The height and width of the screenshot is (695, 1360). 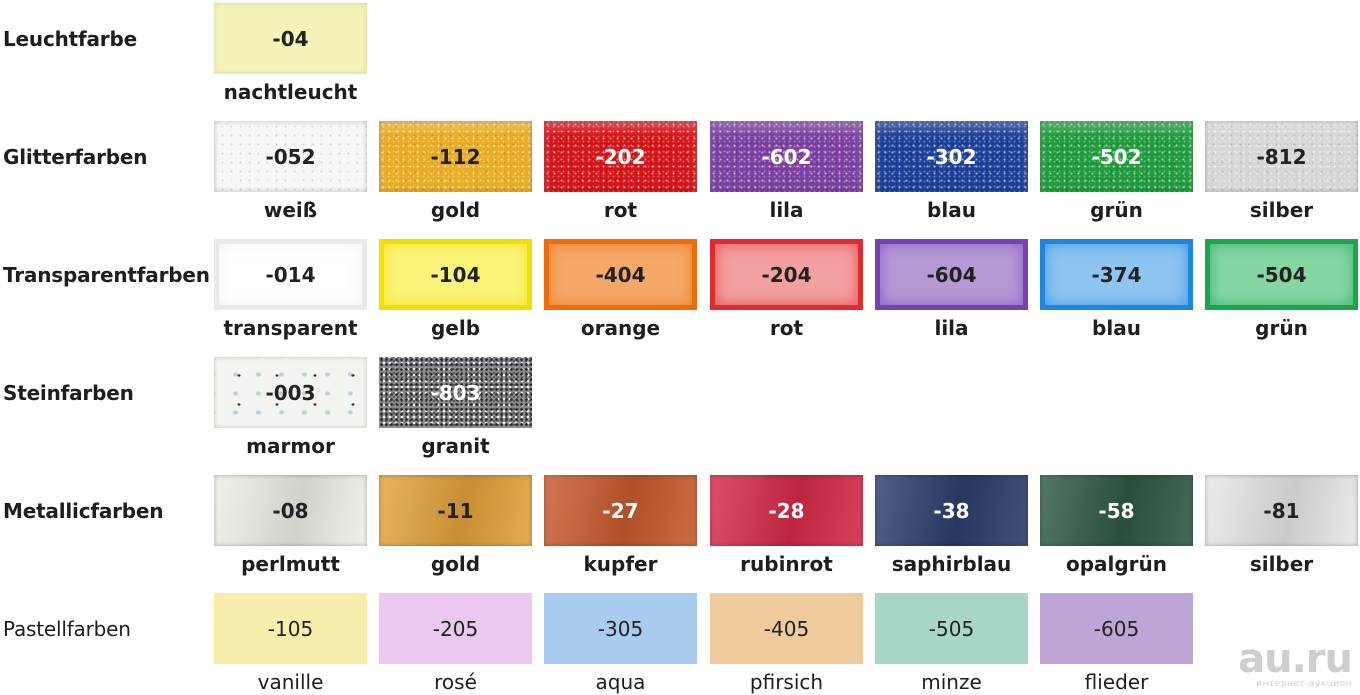 What do you see at coordinates (620, 564) in the screenshot?
I see `color-name: kupfer` at bounding box center [620, 564].